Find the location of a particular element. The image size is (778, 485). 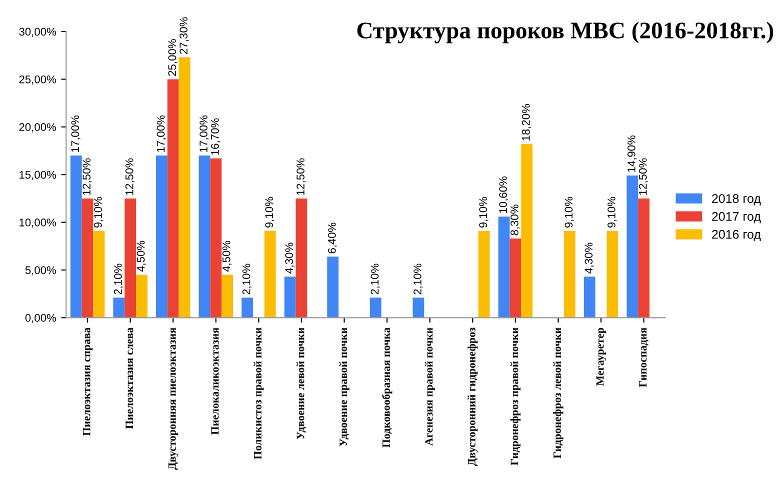

data-label: 25,00% is located at coordinates (173, 57).